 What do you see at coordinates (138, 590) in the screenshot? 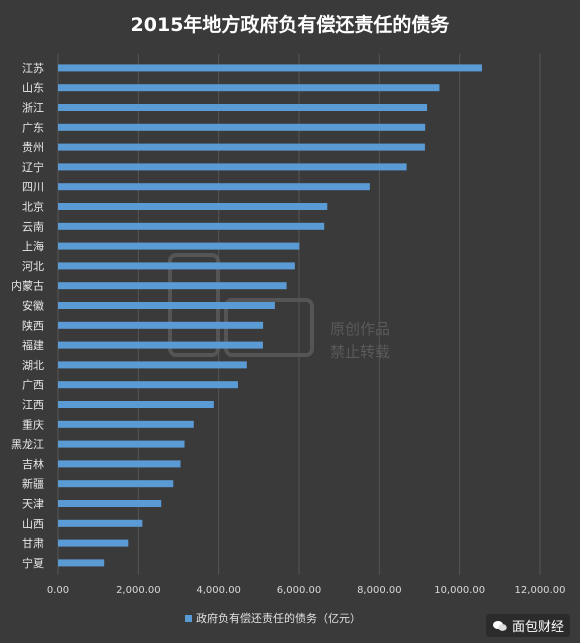
I see `x-tick-label: 2,000.00` at bounding box center [138, 590].